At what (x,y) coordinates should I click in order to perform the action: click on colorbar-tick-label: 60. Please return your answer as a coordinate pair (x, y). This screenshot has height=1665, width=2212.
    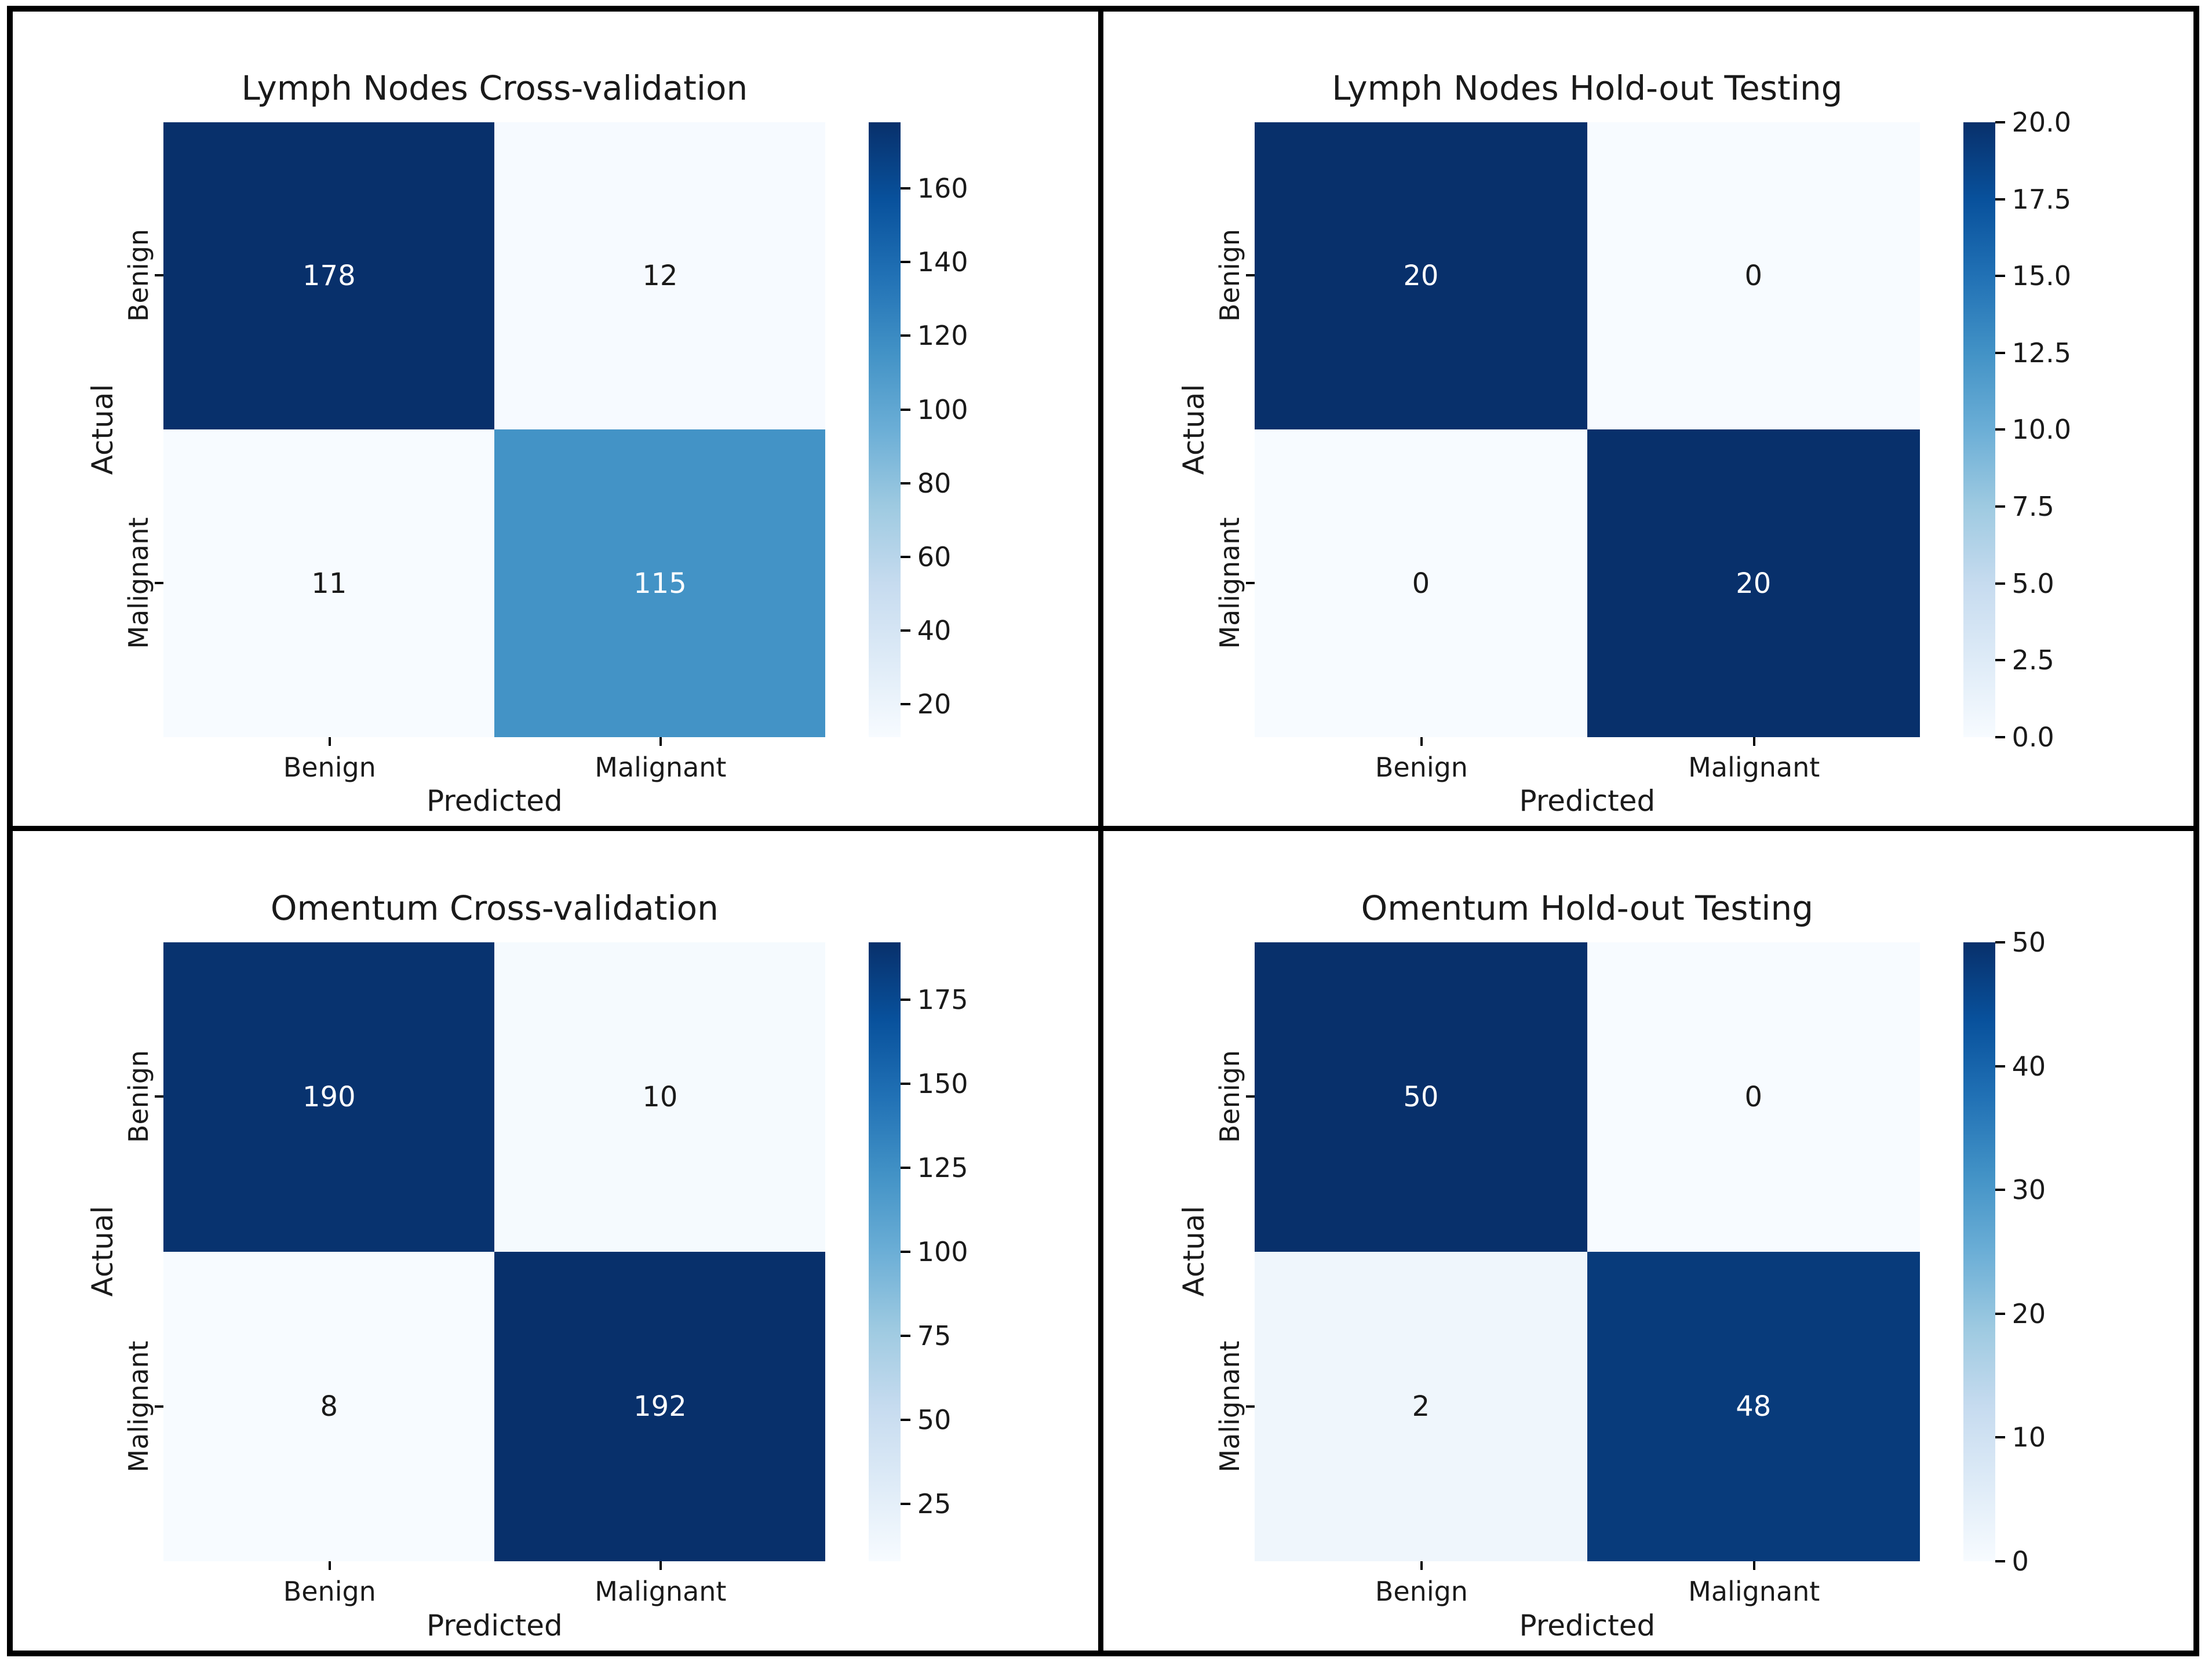
    Looking at the image, I should click on (934, 557).